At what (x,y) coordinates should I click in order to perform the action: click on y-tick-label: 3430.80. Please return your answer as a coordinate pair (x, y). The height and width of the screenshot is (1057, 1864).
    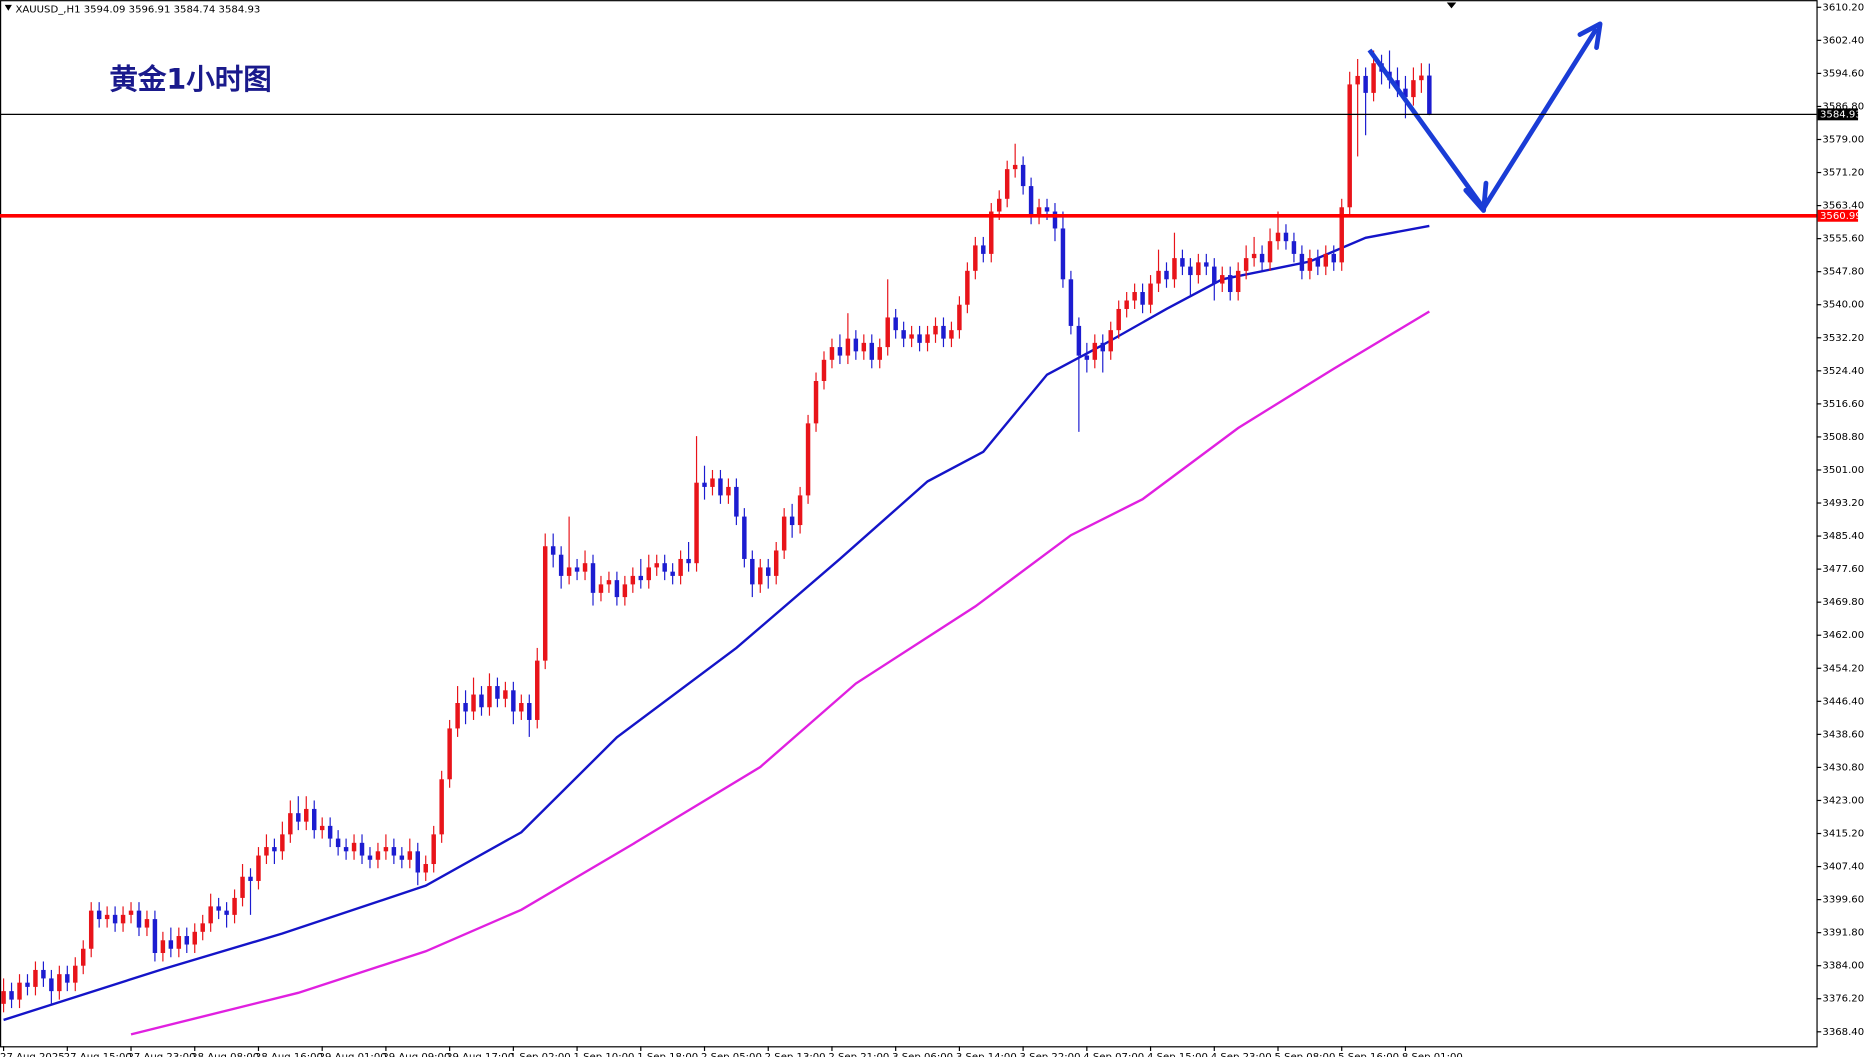
    Looking at the image, I should click on (1843, 767).